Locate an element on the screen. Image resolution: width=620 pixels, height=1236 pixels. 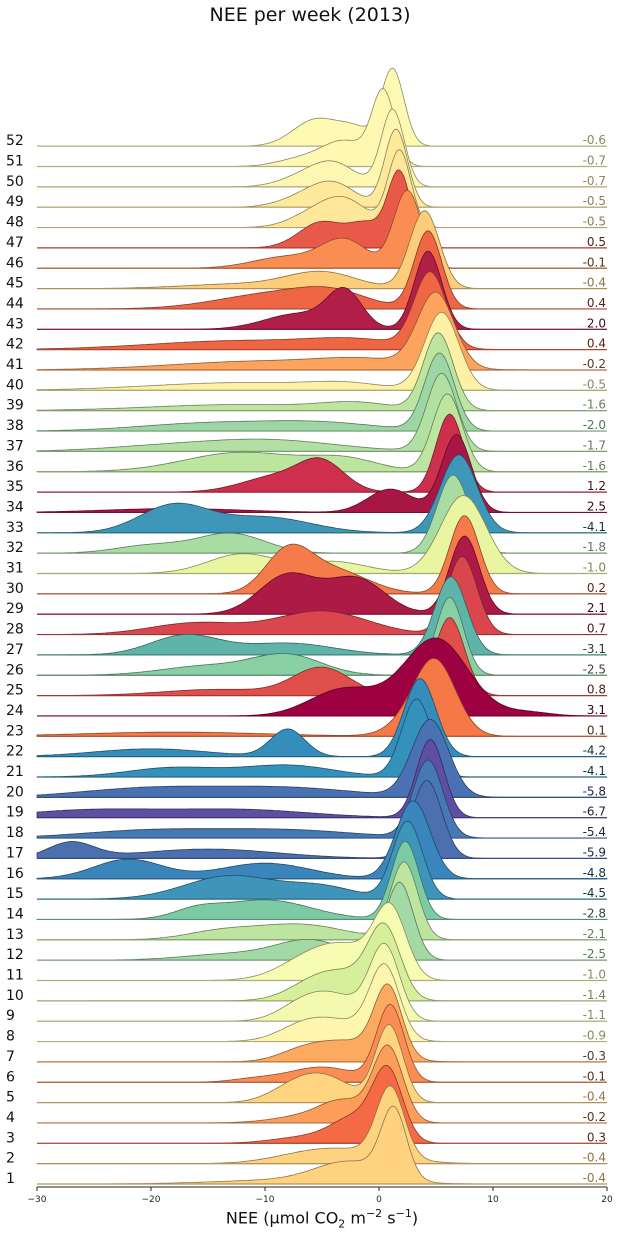
week-label: 43 is located at coordinates (15, 324).